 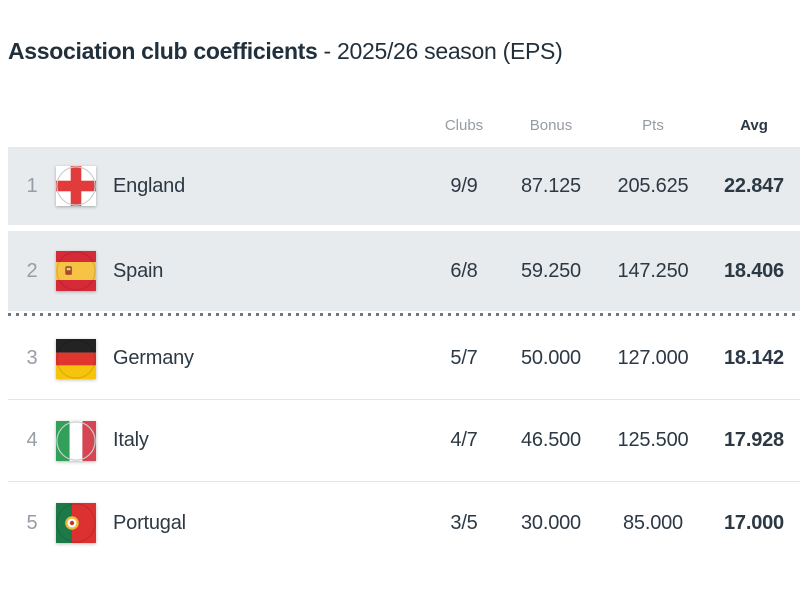 What do you see at coordinates (32, 440) in the screenshot?
I see `rank: 4` at bounding box center [32, 440].